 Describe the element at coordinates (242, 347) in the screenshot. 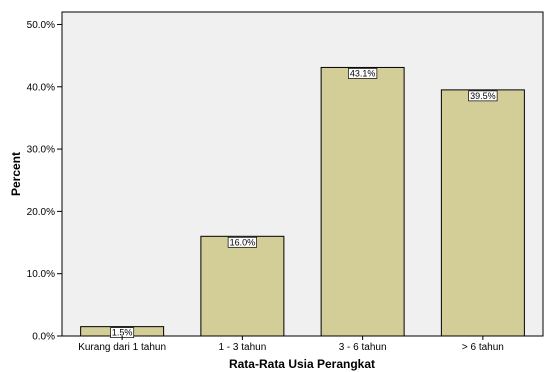

I see `x-tick-label: 1 - 3 tahun` at that location.